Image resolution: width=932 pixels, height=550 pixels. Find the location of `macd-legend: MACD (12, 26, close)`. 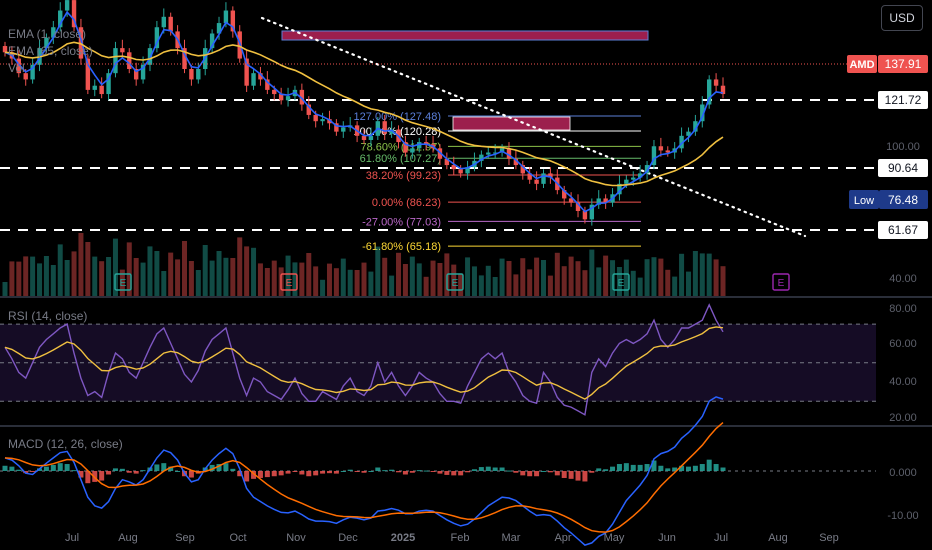

macd-legend: MACD (12, 26, close) is located at coordinates (65, 444).